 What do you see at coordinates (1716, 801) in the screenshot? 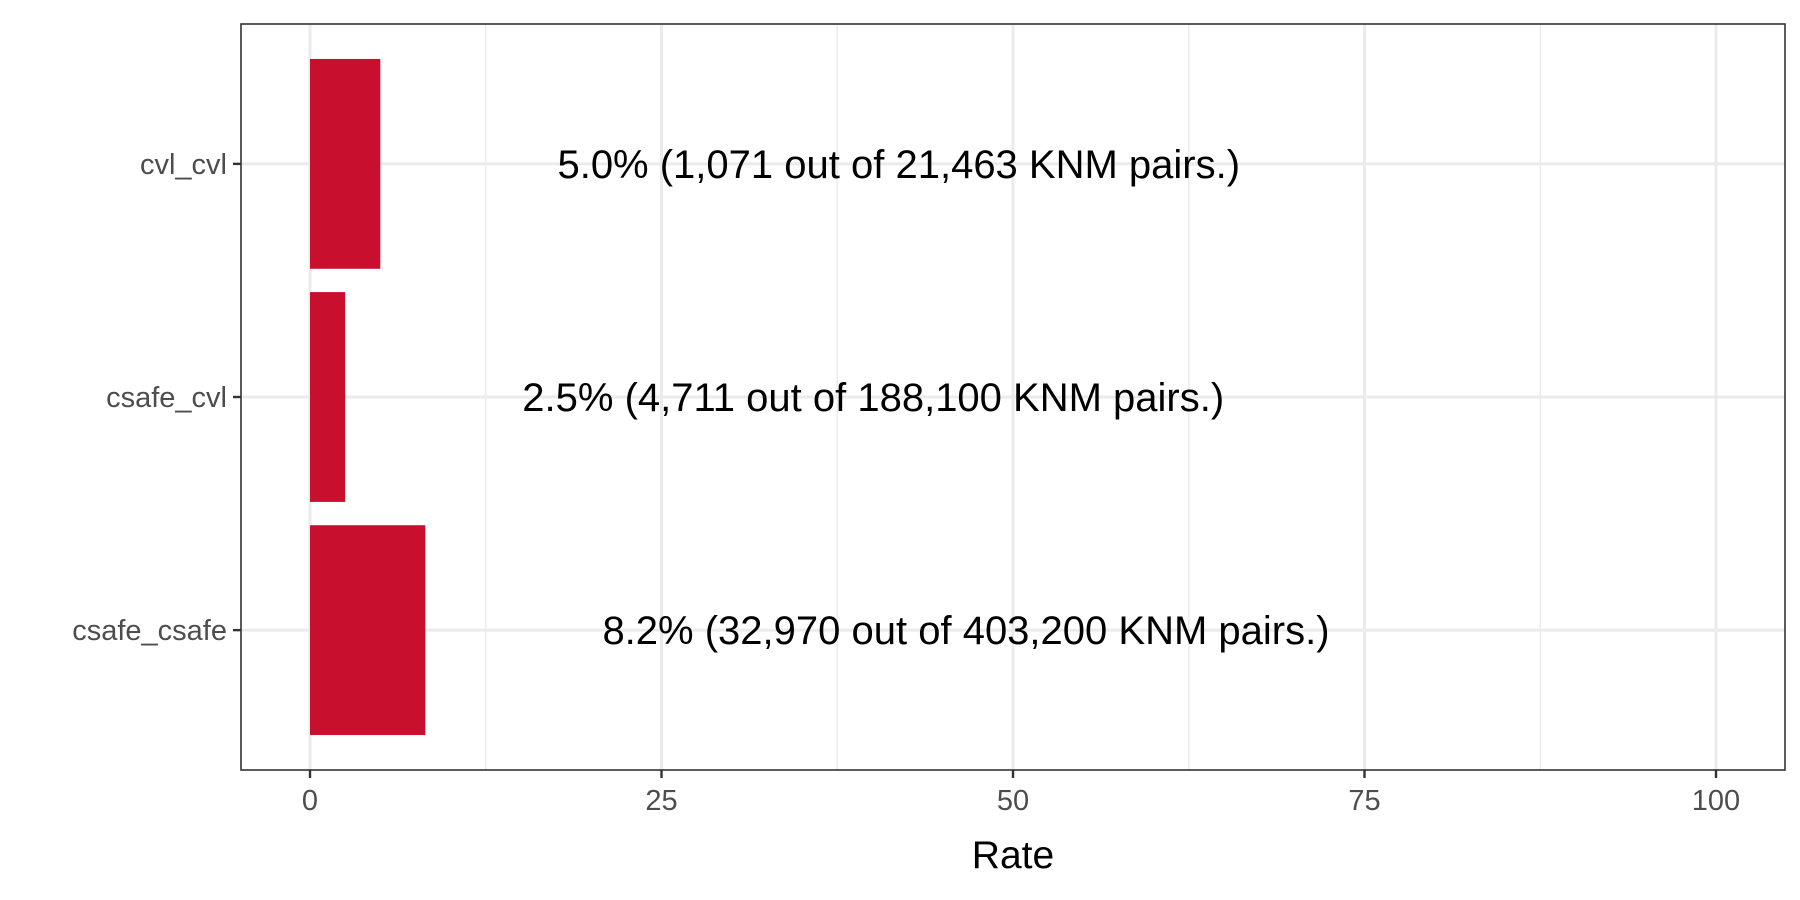
I see `x-tick-label: 100` at bounding box center [1716, 801].